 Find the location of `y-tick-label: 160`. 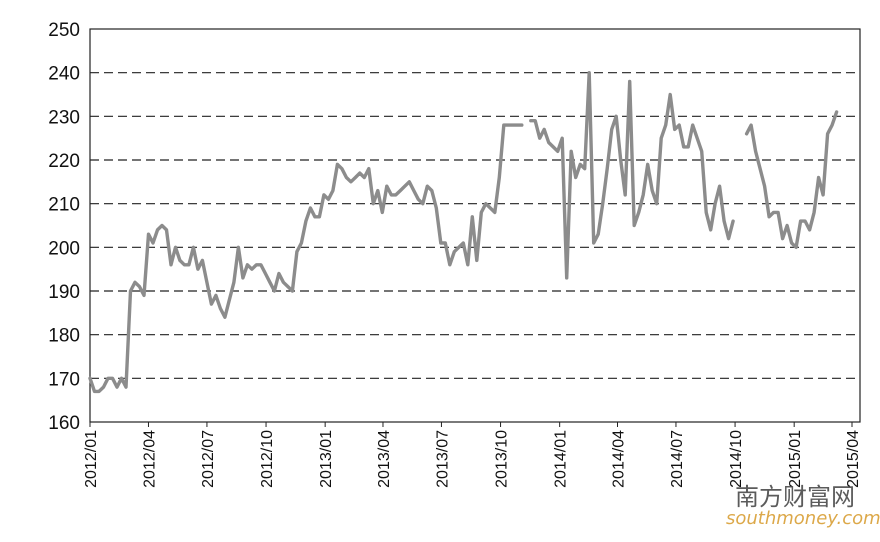

y-tick-label: 160 is located at coordinates (64, 423).